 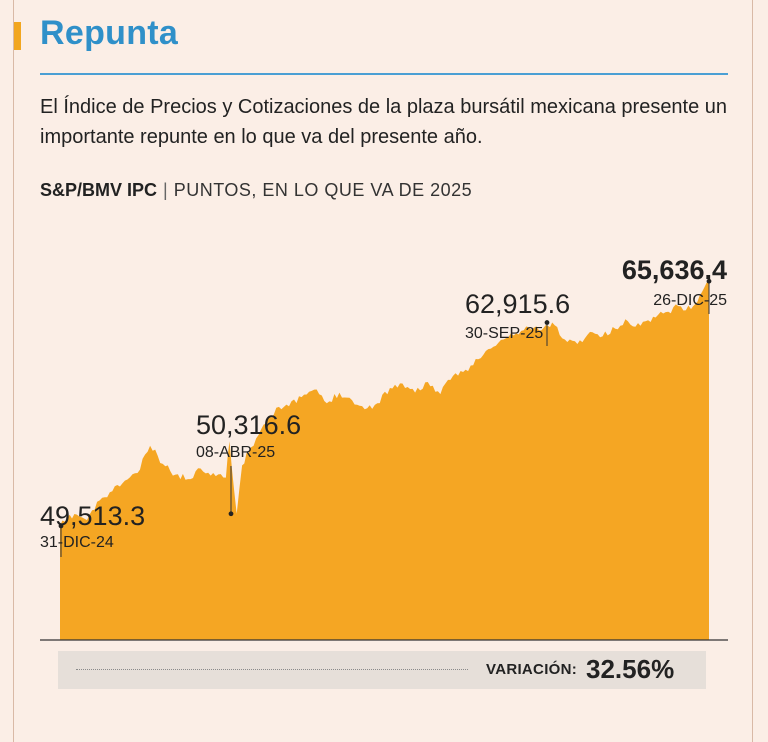 What do you see at coordinates (630, 669) in the screenshot?
I see `variation-value: 32.56%` at bounding box center [630, 669].